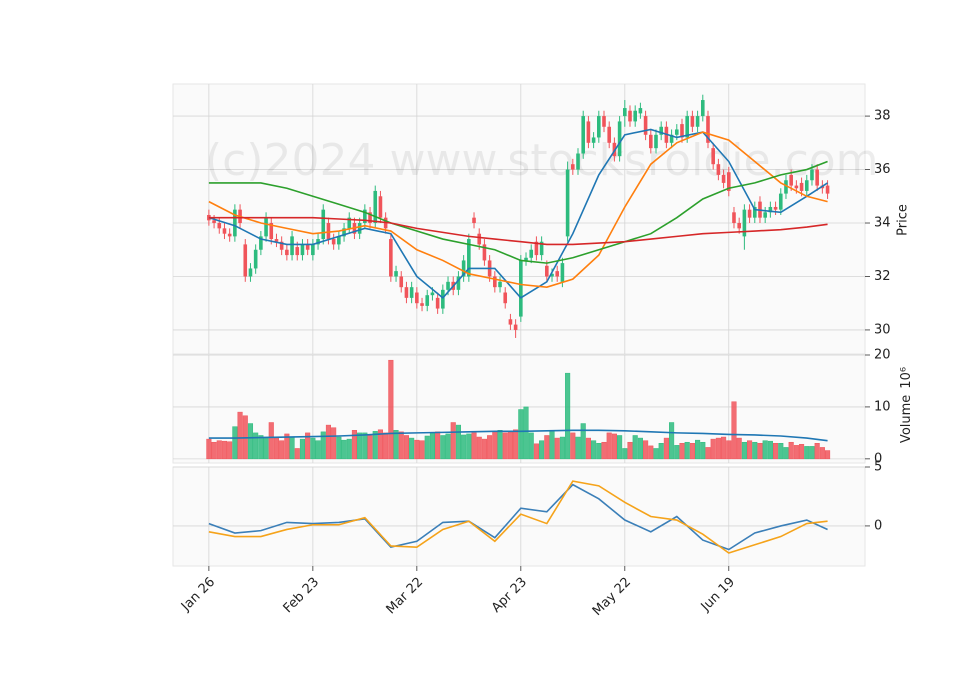 This screenshot has height=690, width=960. Describe the element at coordinates (509, 595) in the screenshot. I see `x-tick-label: Apr 23` at that location.